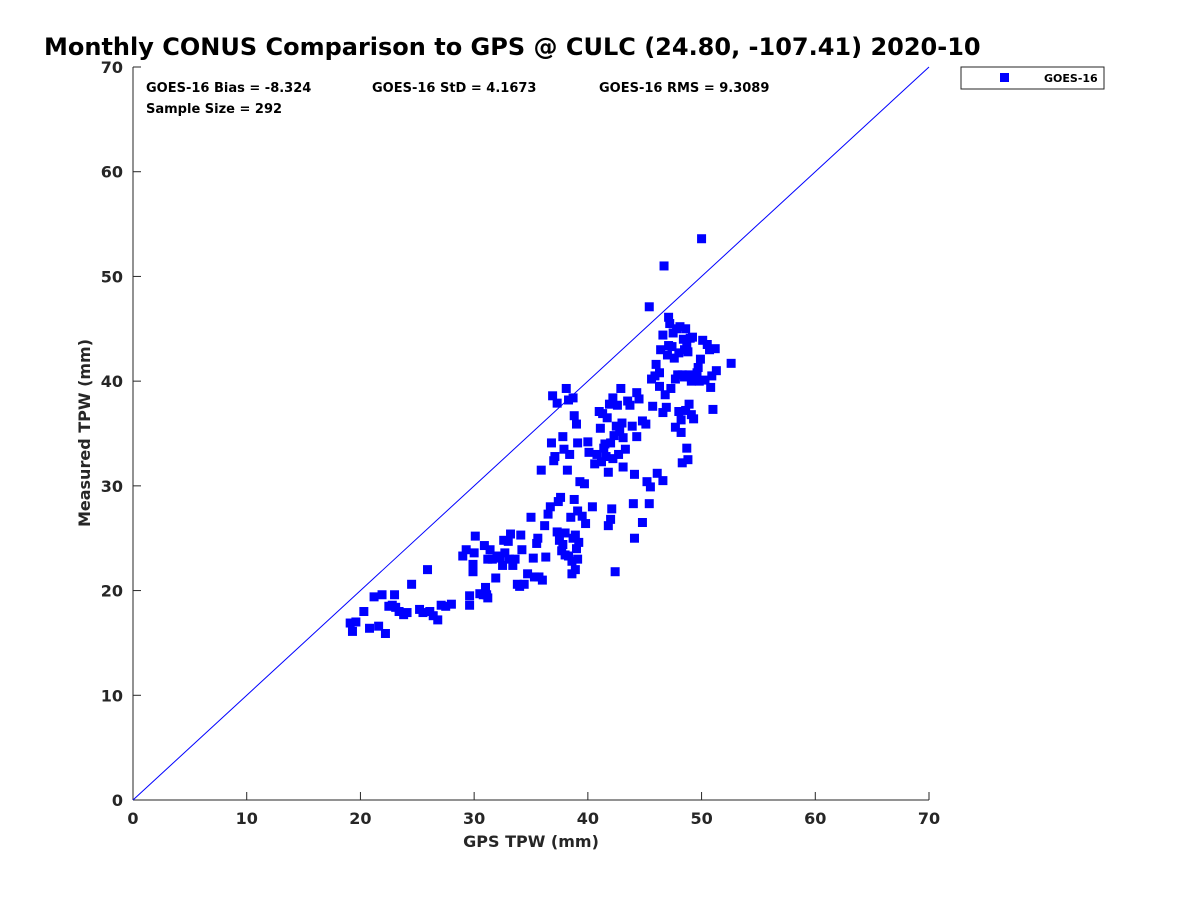 The width and height of the screenshot is (1200, 900). Describe the element at coordinates (112, 591) in the screenshot. I see `y-tick-label: 20` at that location.